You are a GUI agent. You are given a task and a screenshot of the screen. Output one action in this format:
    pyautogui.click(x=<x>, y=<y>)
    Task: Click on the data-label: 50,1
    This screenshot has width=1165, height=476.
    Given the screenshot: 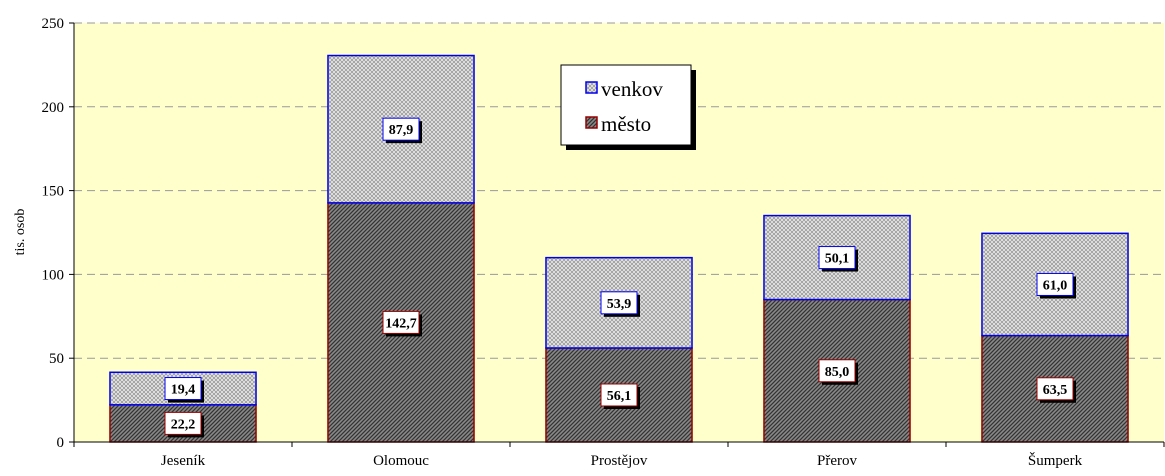 What is the action you would take?
    pyautogui.click(x=837, y=259)
    